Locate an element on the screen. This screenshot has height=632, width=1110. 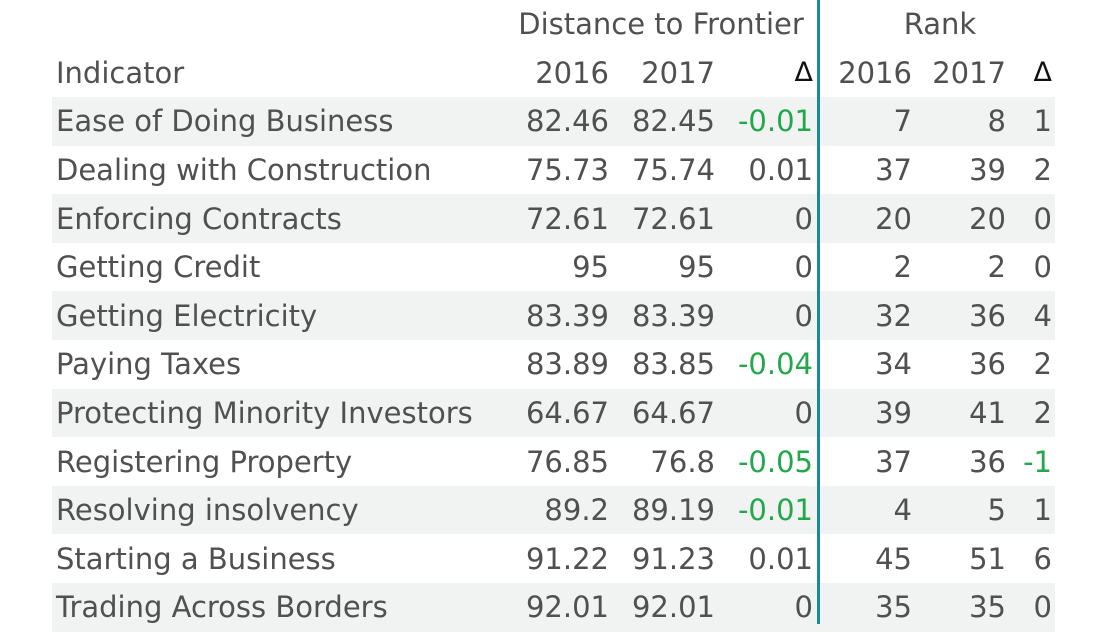
cell-dtf-2016: 83.39 is located at coordinates (567, 315).